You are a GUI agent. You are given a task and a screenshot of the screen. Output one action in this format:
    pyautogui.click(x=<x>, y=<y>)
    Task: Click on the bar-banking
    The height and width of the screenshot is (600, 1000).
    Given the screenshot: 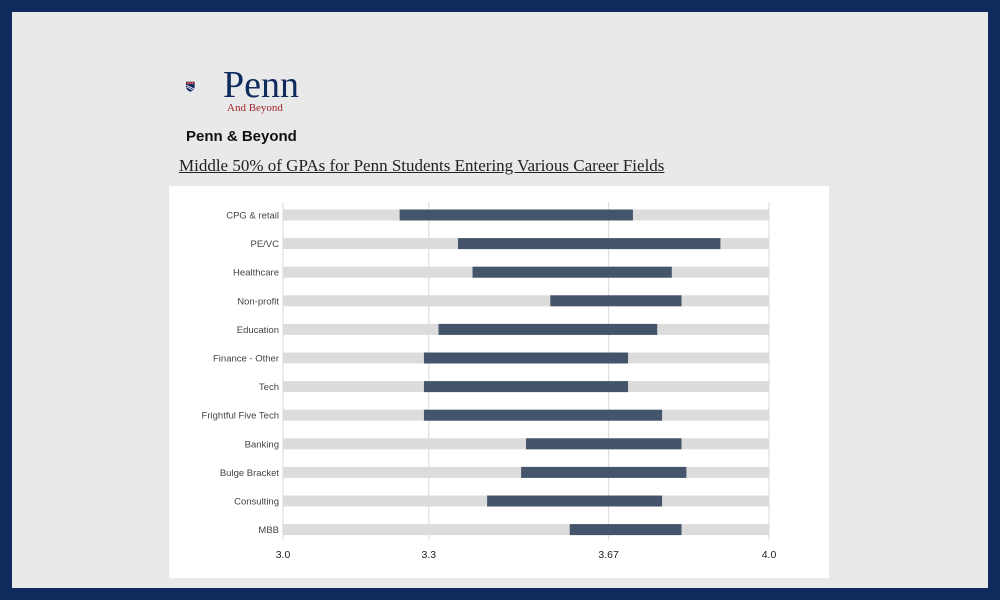 What is the action you would take?
    pyautogui.click(x=604, y=444)
    